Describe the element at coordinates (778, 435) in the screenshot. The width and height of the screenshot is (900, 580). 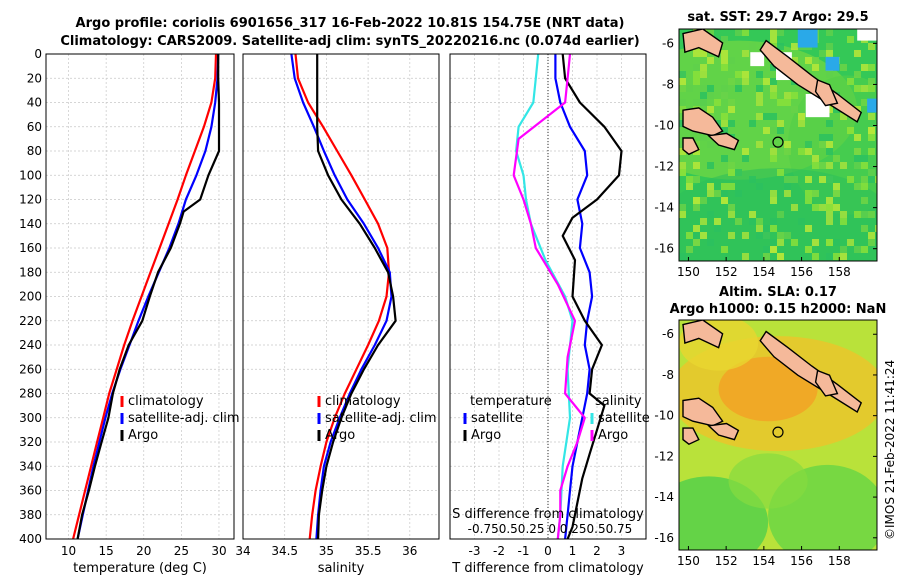
I see `map-field` at that location.